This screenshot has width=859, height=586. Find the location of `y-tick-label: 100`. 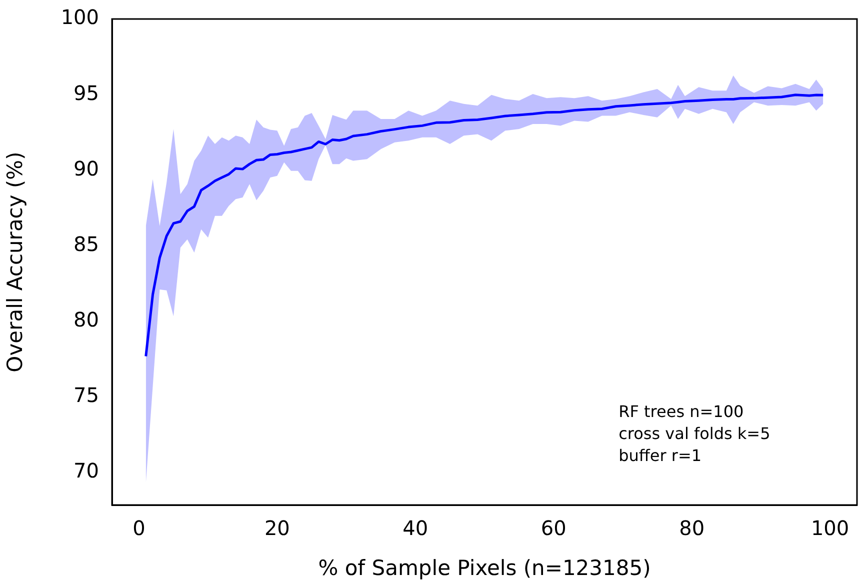

y-tick-label: 100 is located at coordinates (79, 17).